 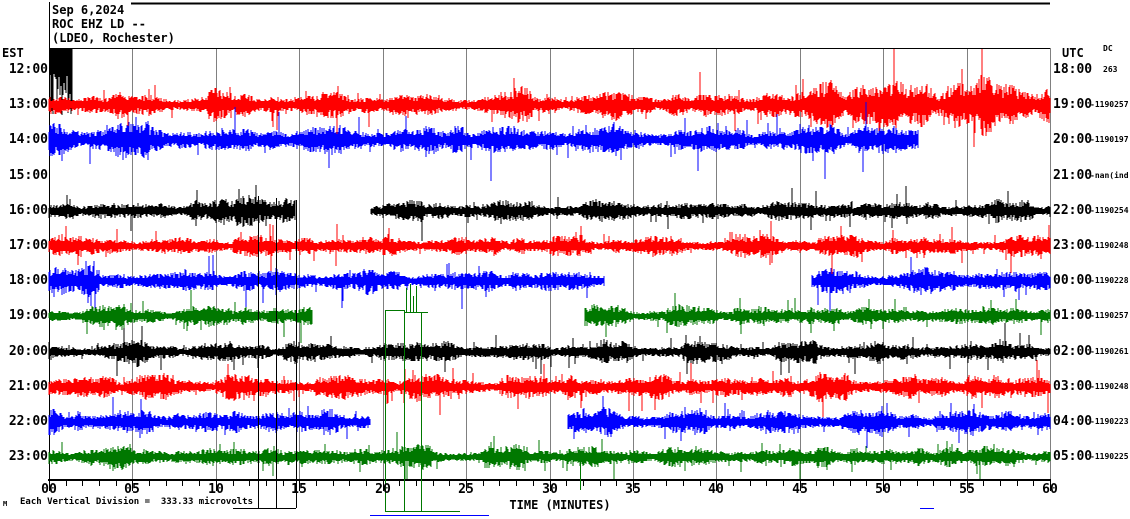 I want to click on est-time-label: 23:00, so click(x=28, y=456).